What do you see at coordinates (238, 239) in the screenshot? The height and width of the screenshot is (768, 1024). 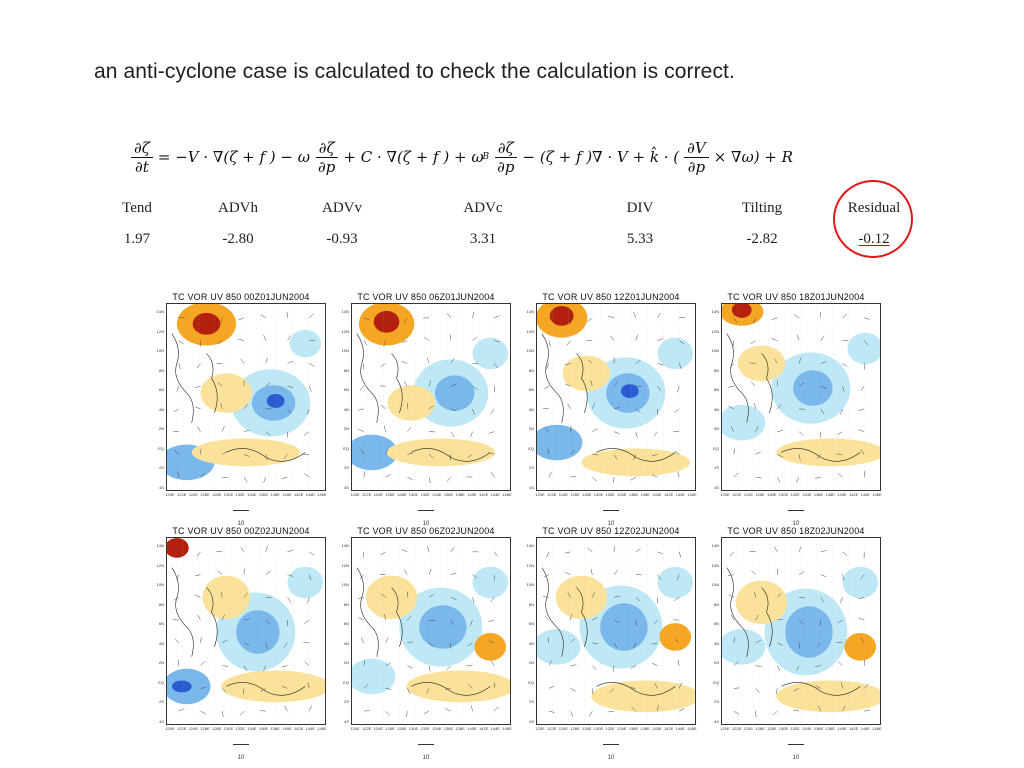 I see `term-value-advh: -2.80` at bounding box center [238, 239].